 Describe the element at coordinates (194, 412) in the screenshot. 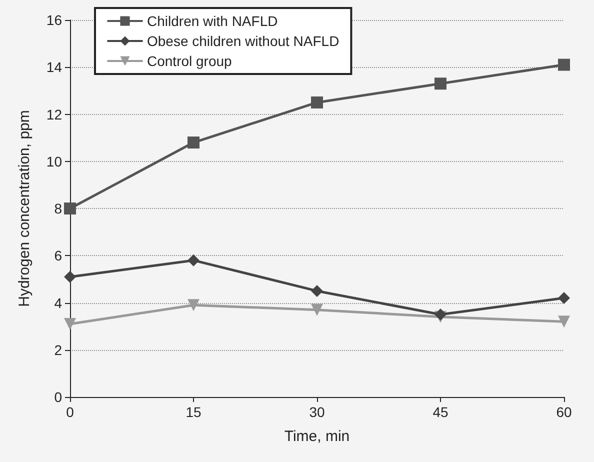

I see `x-tick-label: 15` at that location.